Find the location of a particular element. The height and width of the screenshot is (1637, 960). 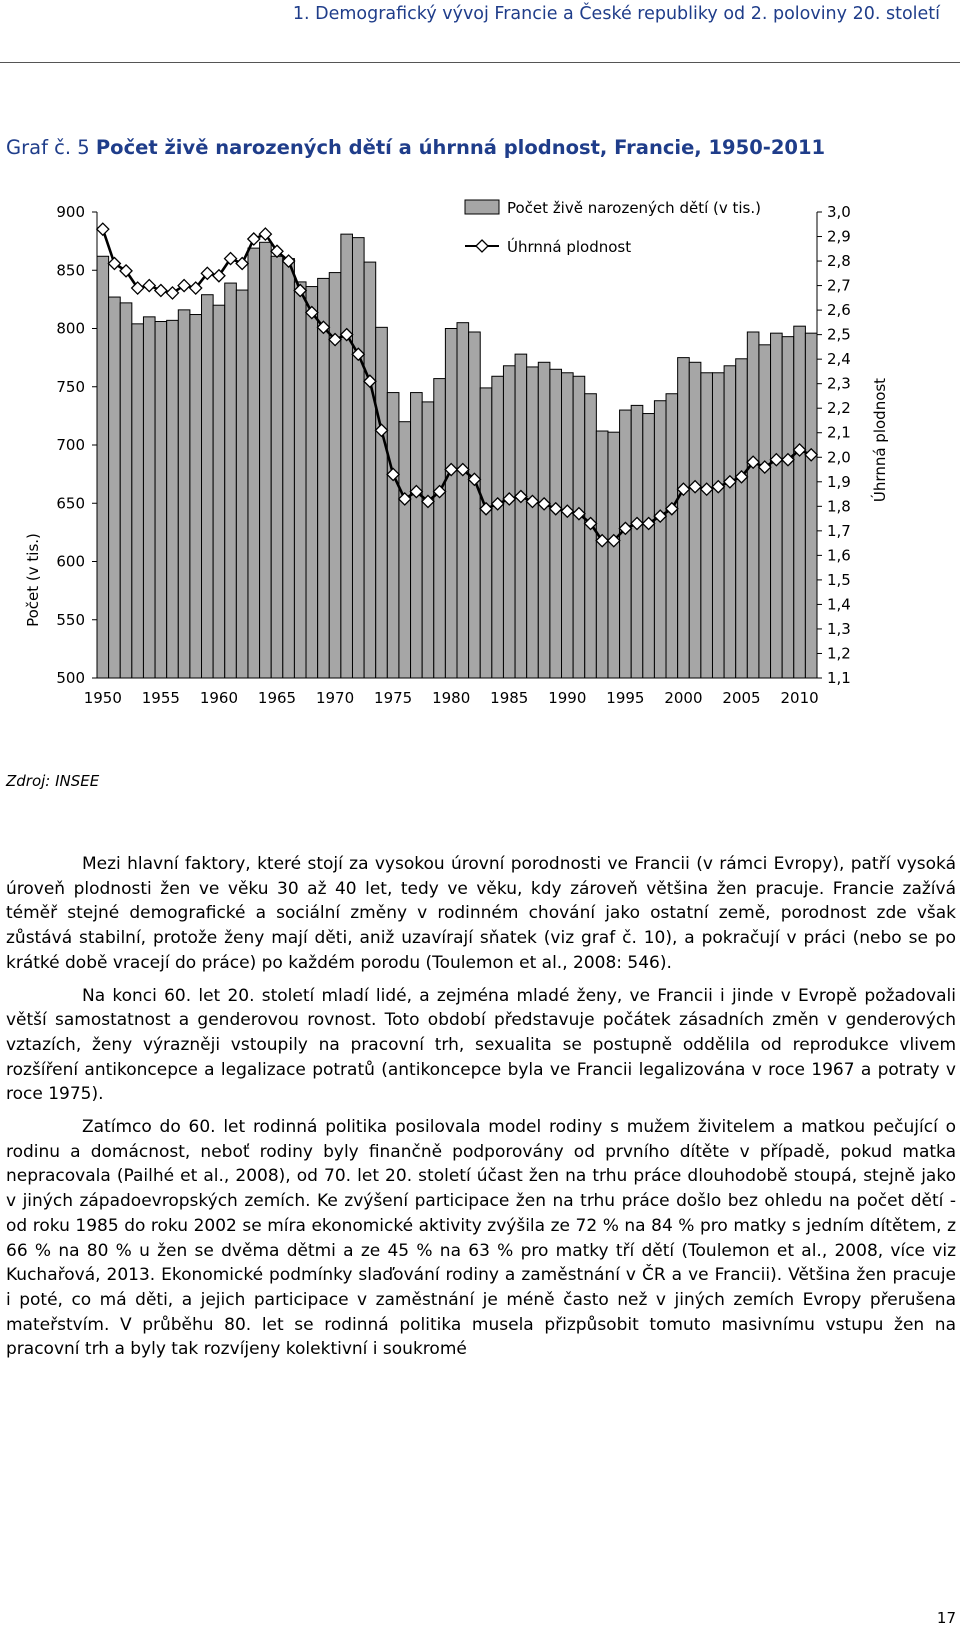

legend-line-marker is located at coordinates (482, 246).